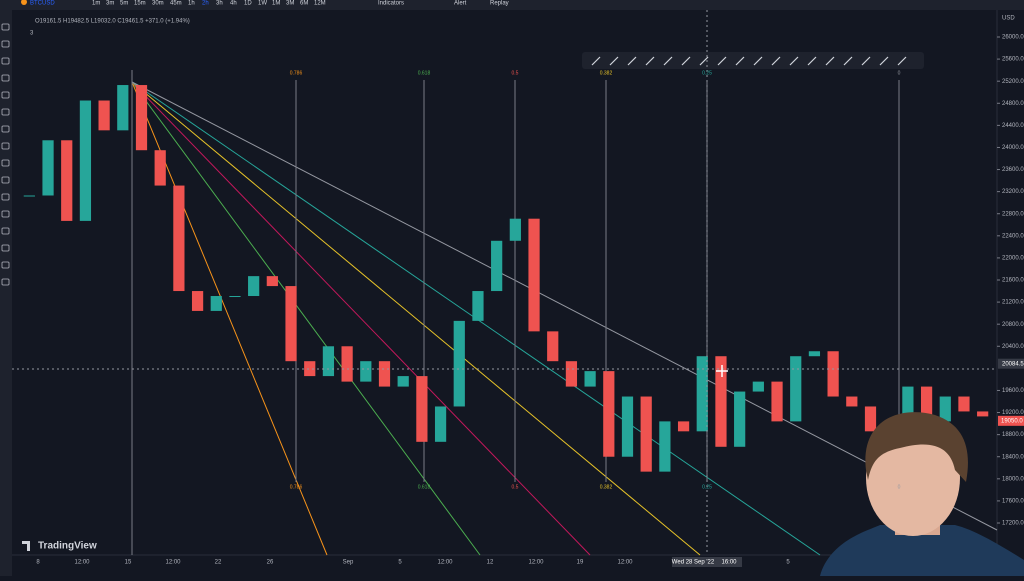 The height and width of the screenshot is (581, 1024). Describe the element at coordinates (296, 487) in the screenshot. I see `fib-label-bottom: 0.786` at that location.